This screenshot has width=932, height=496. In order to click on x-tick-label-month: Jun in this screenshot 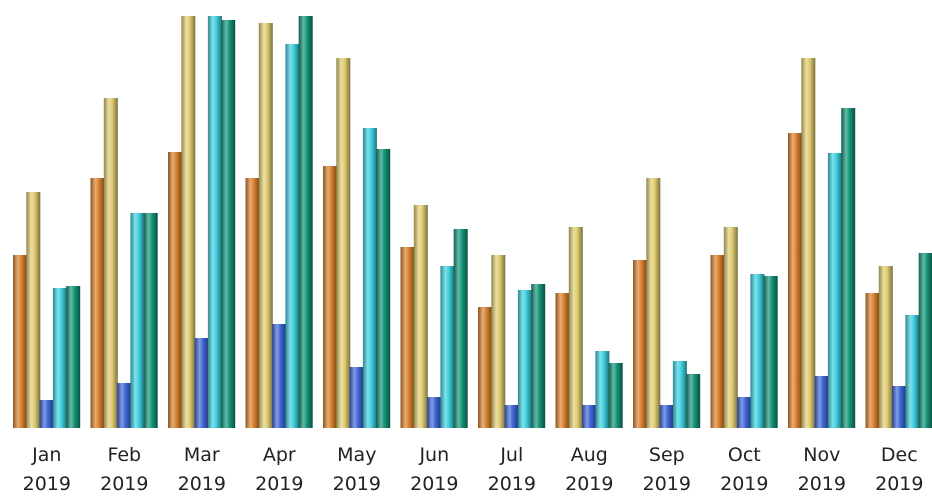, I will do `click(433, 455)`.